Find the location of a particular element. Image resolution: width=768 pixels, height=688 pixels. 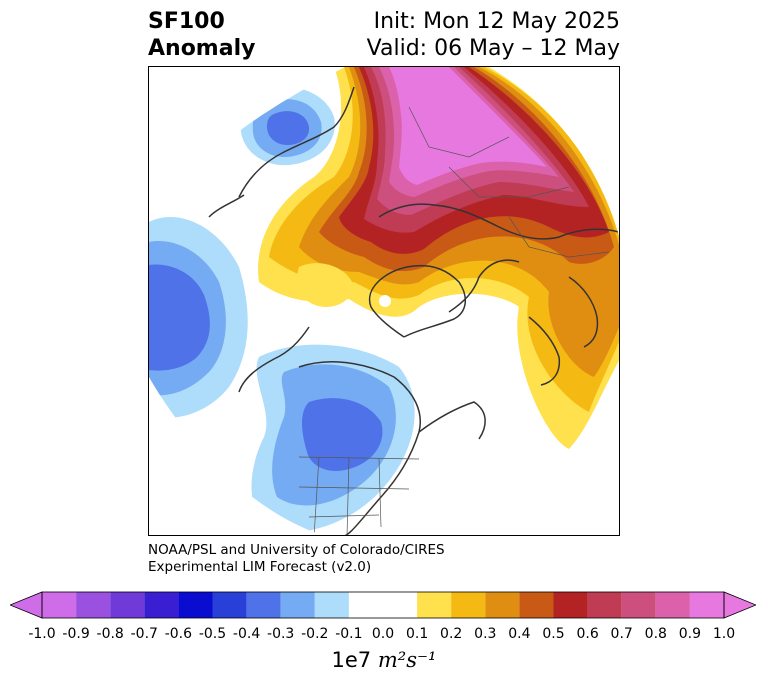

colorbar-under-arrow is located at coordinates (26, 605).